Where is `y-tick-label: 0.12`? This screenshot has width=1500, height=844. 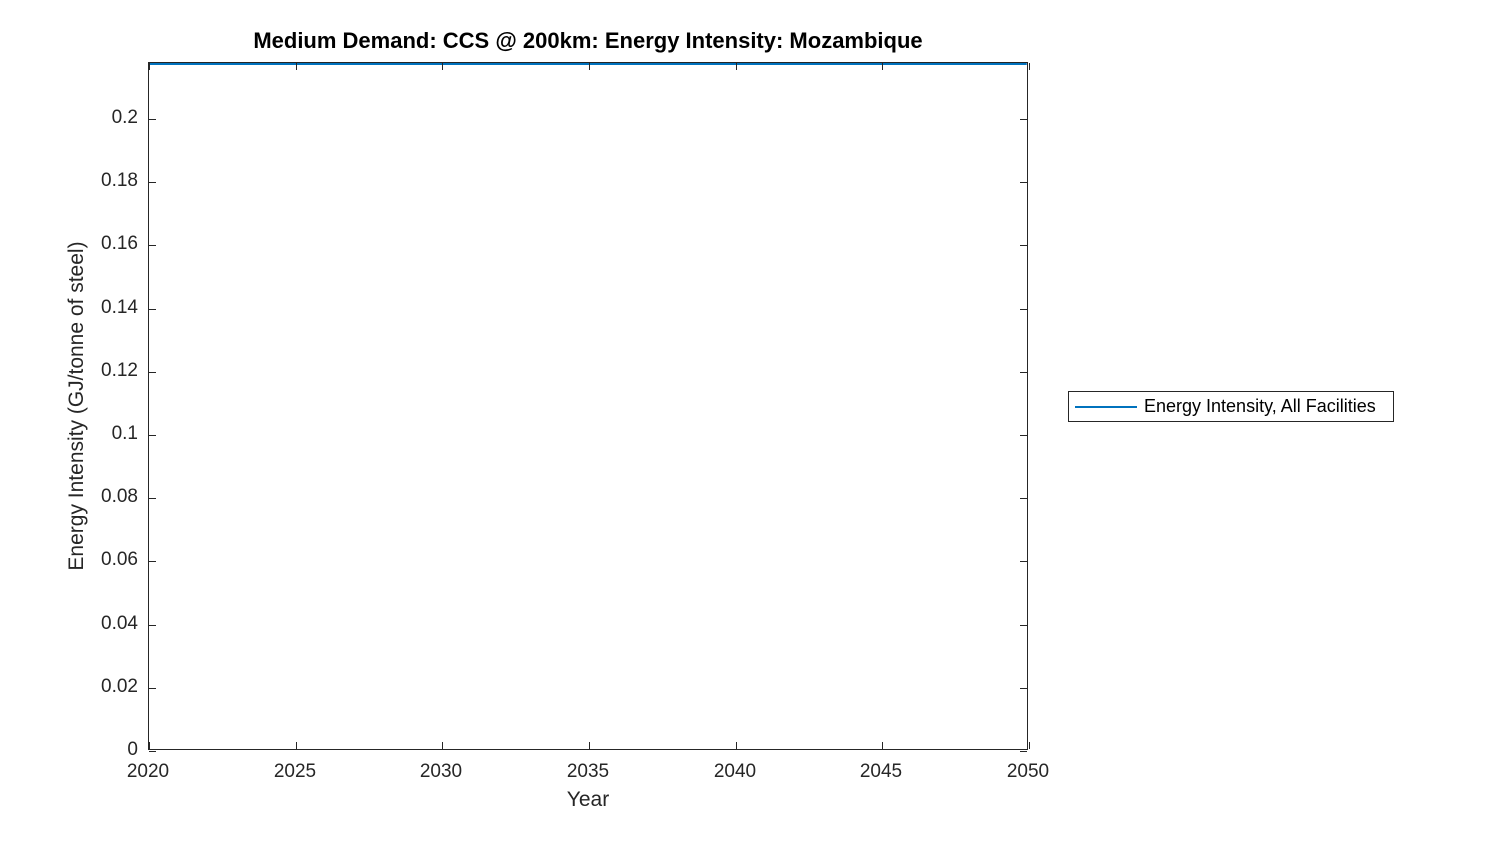
y-tick-label: 0.12 is located at coordinates (119, 370).